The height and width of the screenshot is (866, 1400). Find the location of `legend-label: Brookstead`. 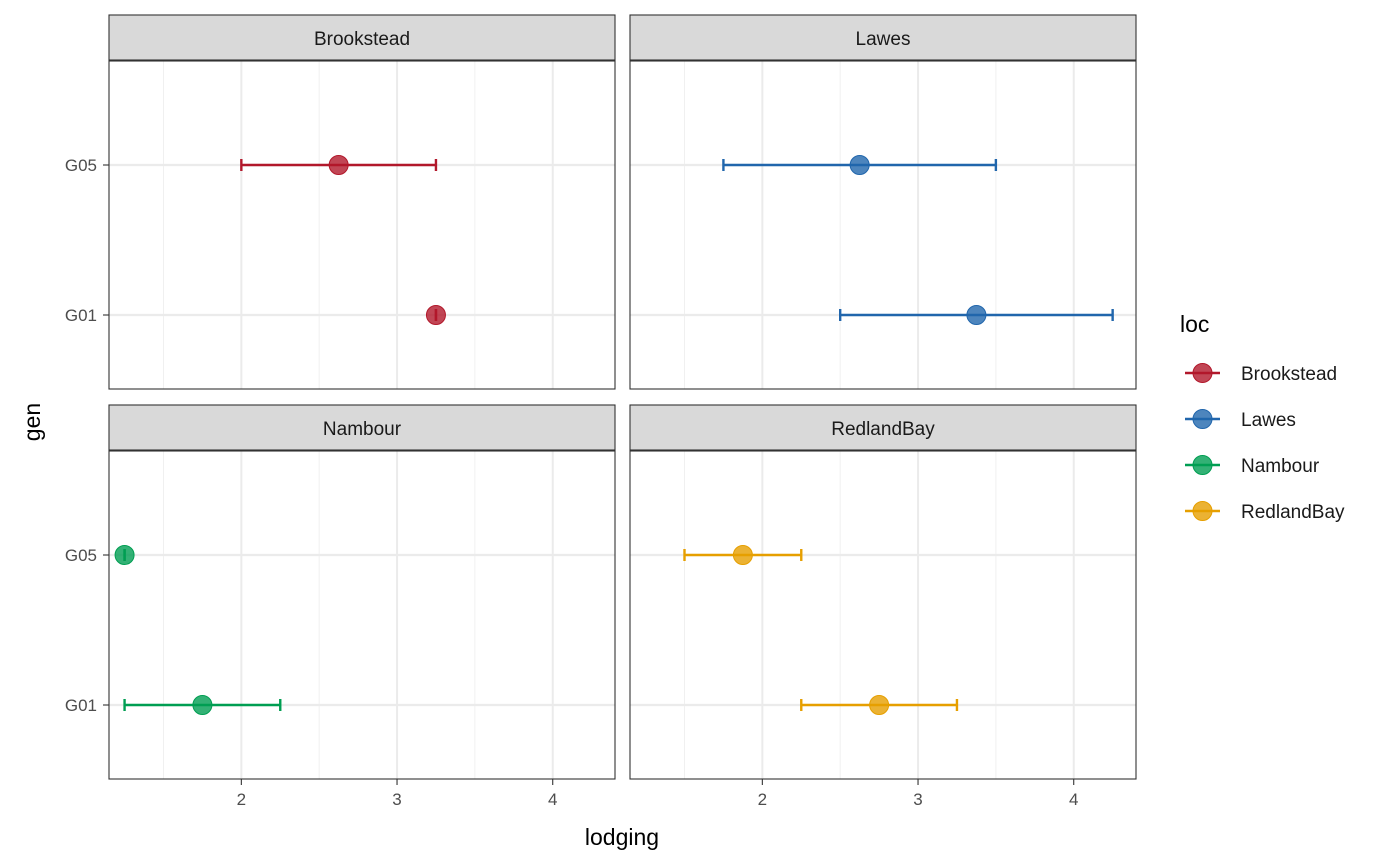

legend-label: Brookstead is located at coordinates (1289, 374).